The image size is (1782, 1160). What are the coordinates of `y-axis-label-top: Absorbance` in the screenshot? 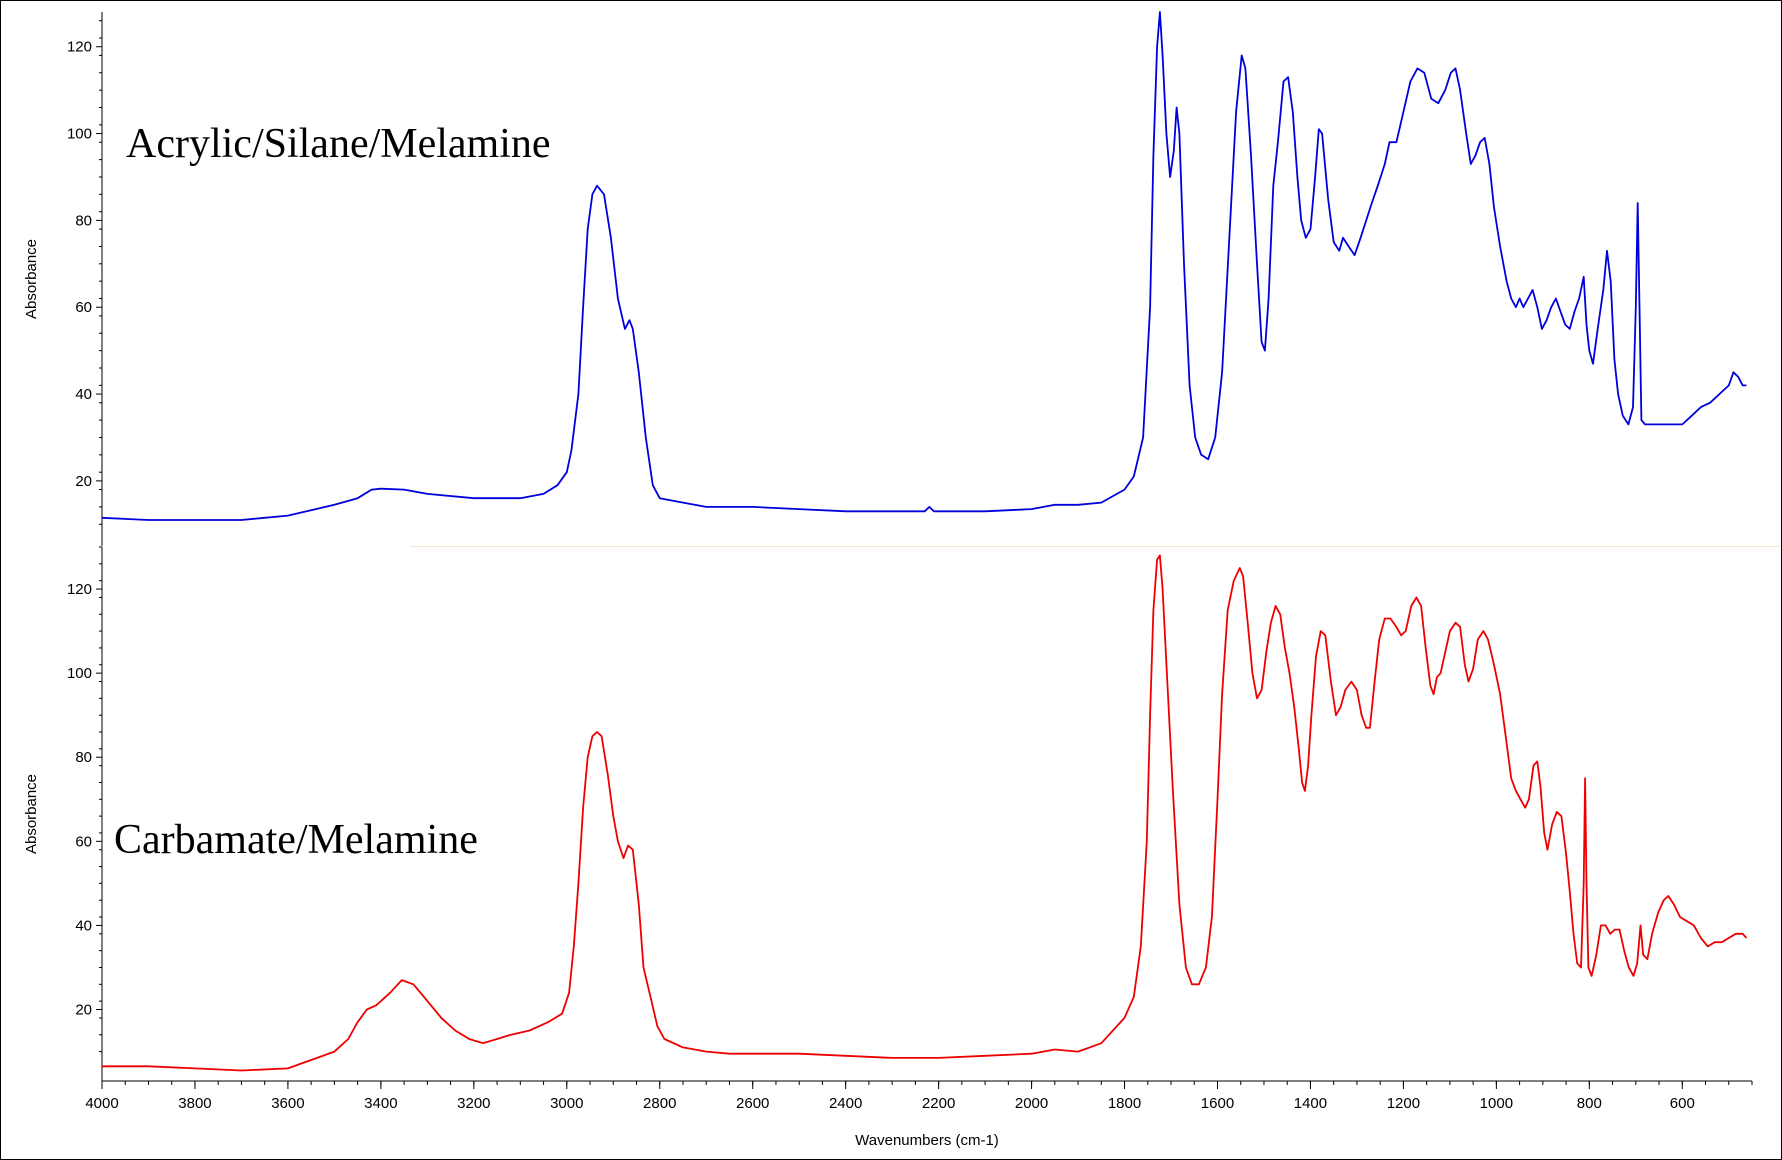 It's located at (31, 279).